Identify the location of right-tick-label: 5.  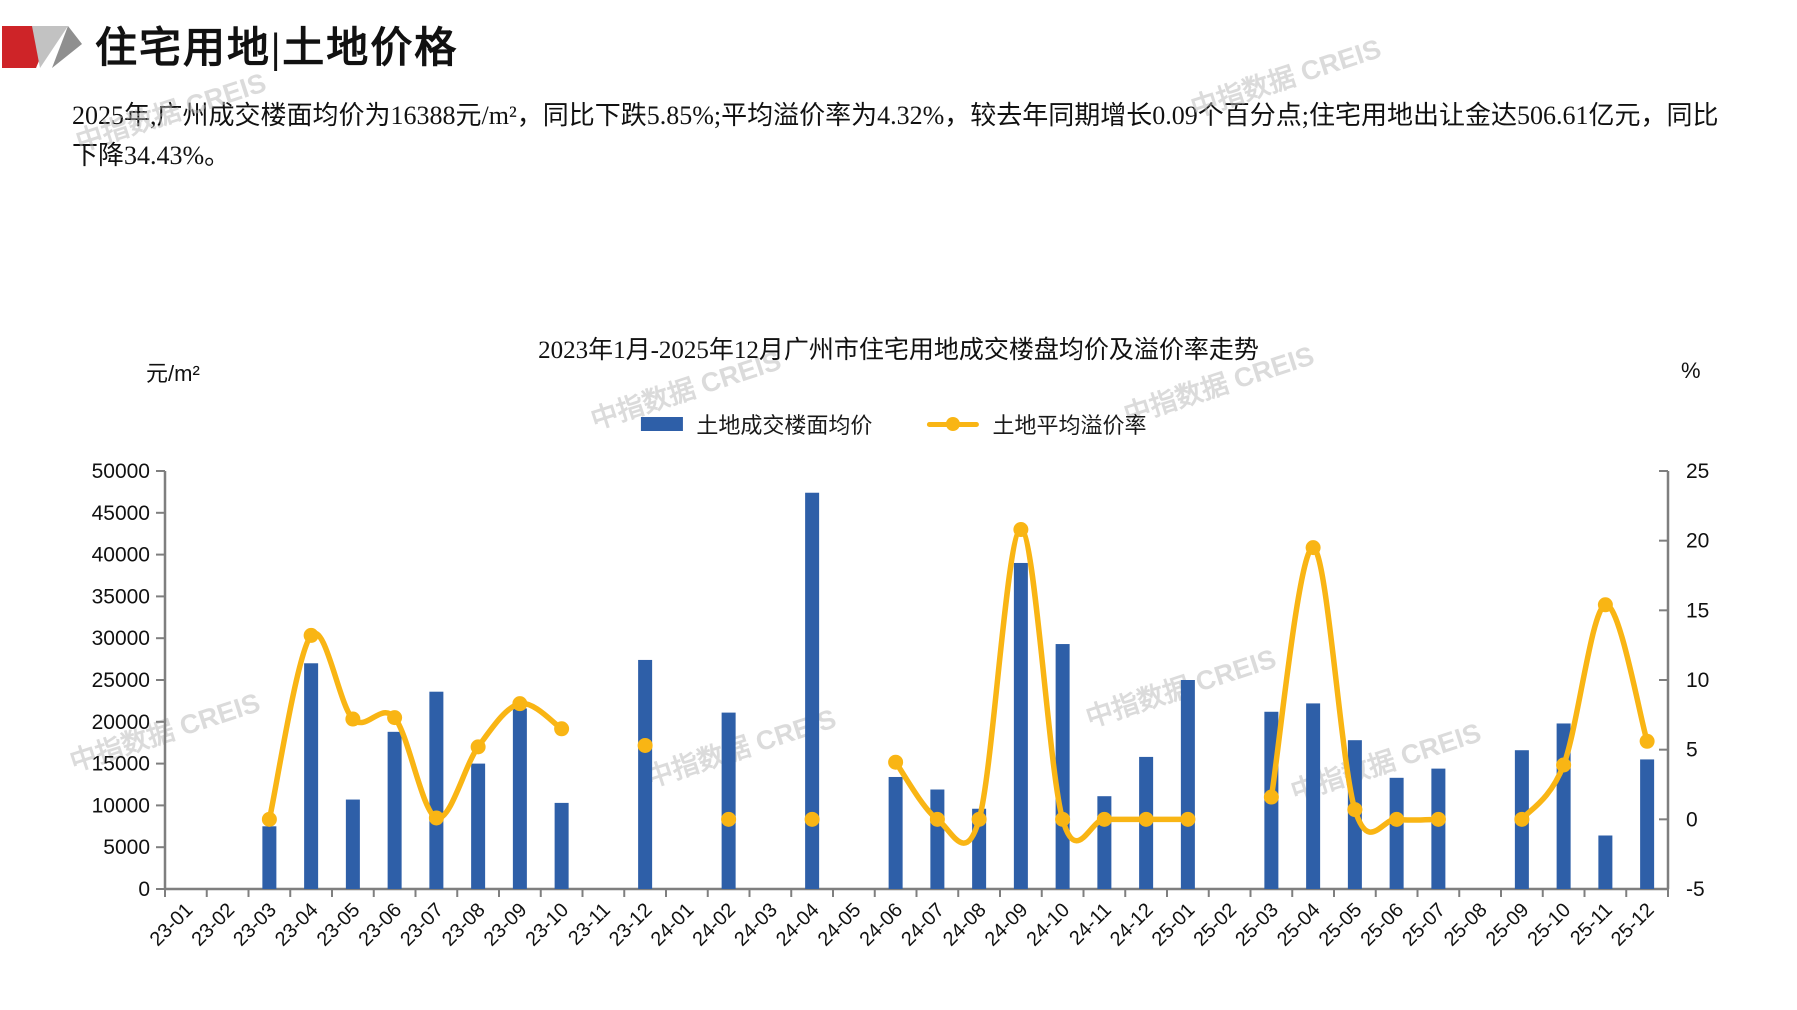
(1692, 750).